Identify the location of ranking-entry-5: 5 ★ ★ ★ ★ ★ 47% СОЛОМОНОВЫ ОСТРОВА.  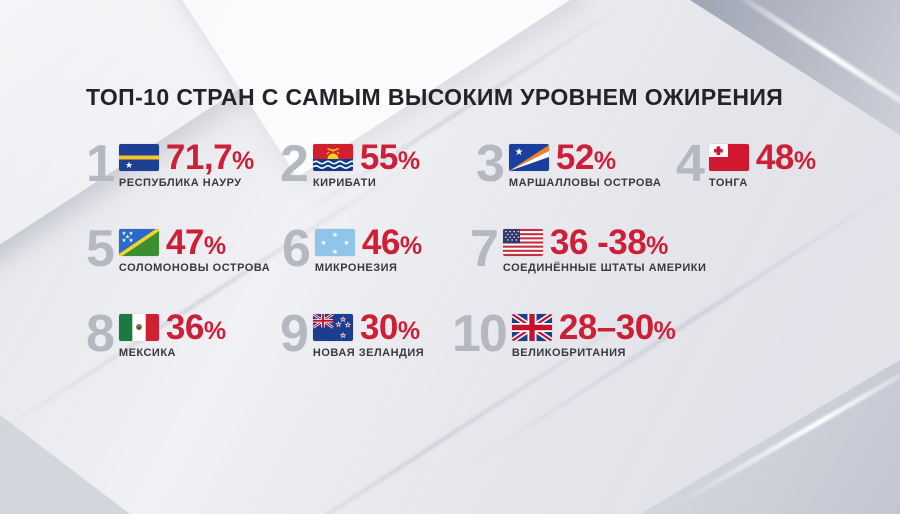
(178, 249).